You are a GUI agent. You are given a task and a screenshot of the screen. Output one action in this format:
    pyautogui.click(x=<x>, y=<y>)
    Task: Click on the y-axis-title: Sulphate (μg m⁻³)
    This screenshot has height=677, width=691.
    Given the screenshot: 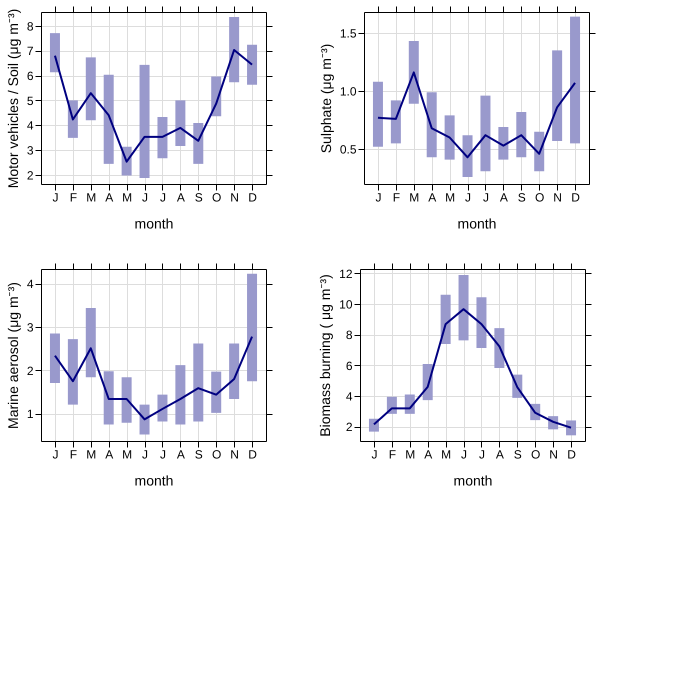 What is the action you would take?
    pyautogui.click(x=326, y=99)
    